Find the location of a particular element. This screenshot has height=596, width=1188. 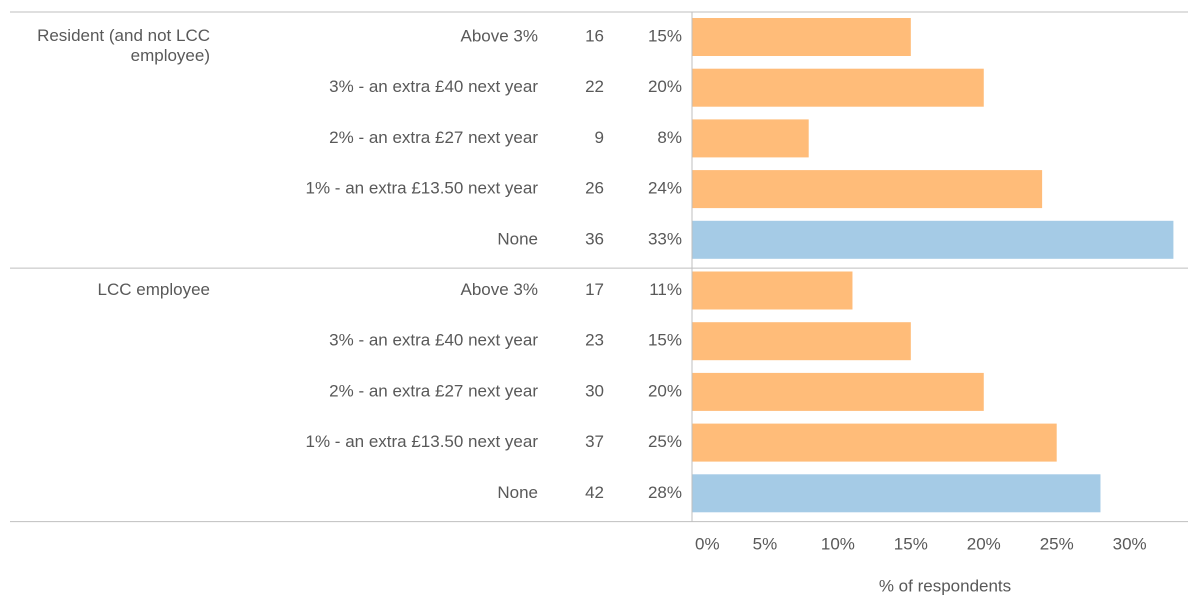

count-label: 9 is located at coordinates (599, 137).